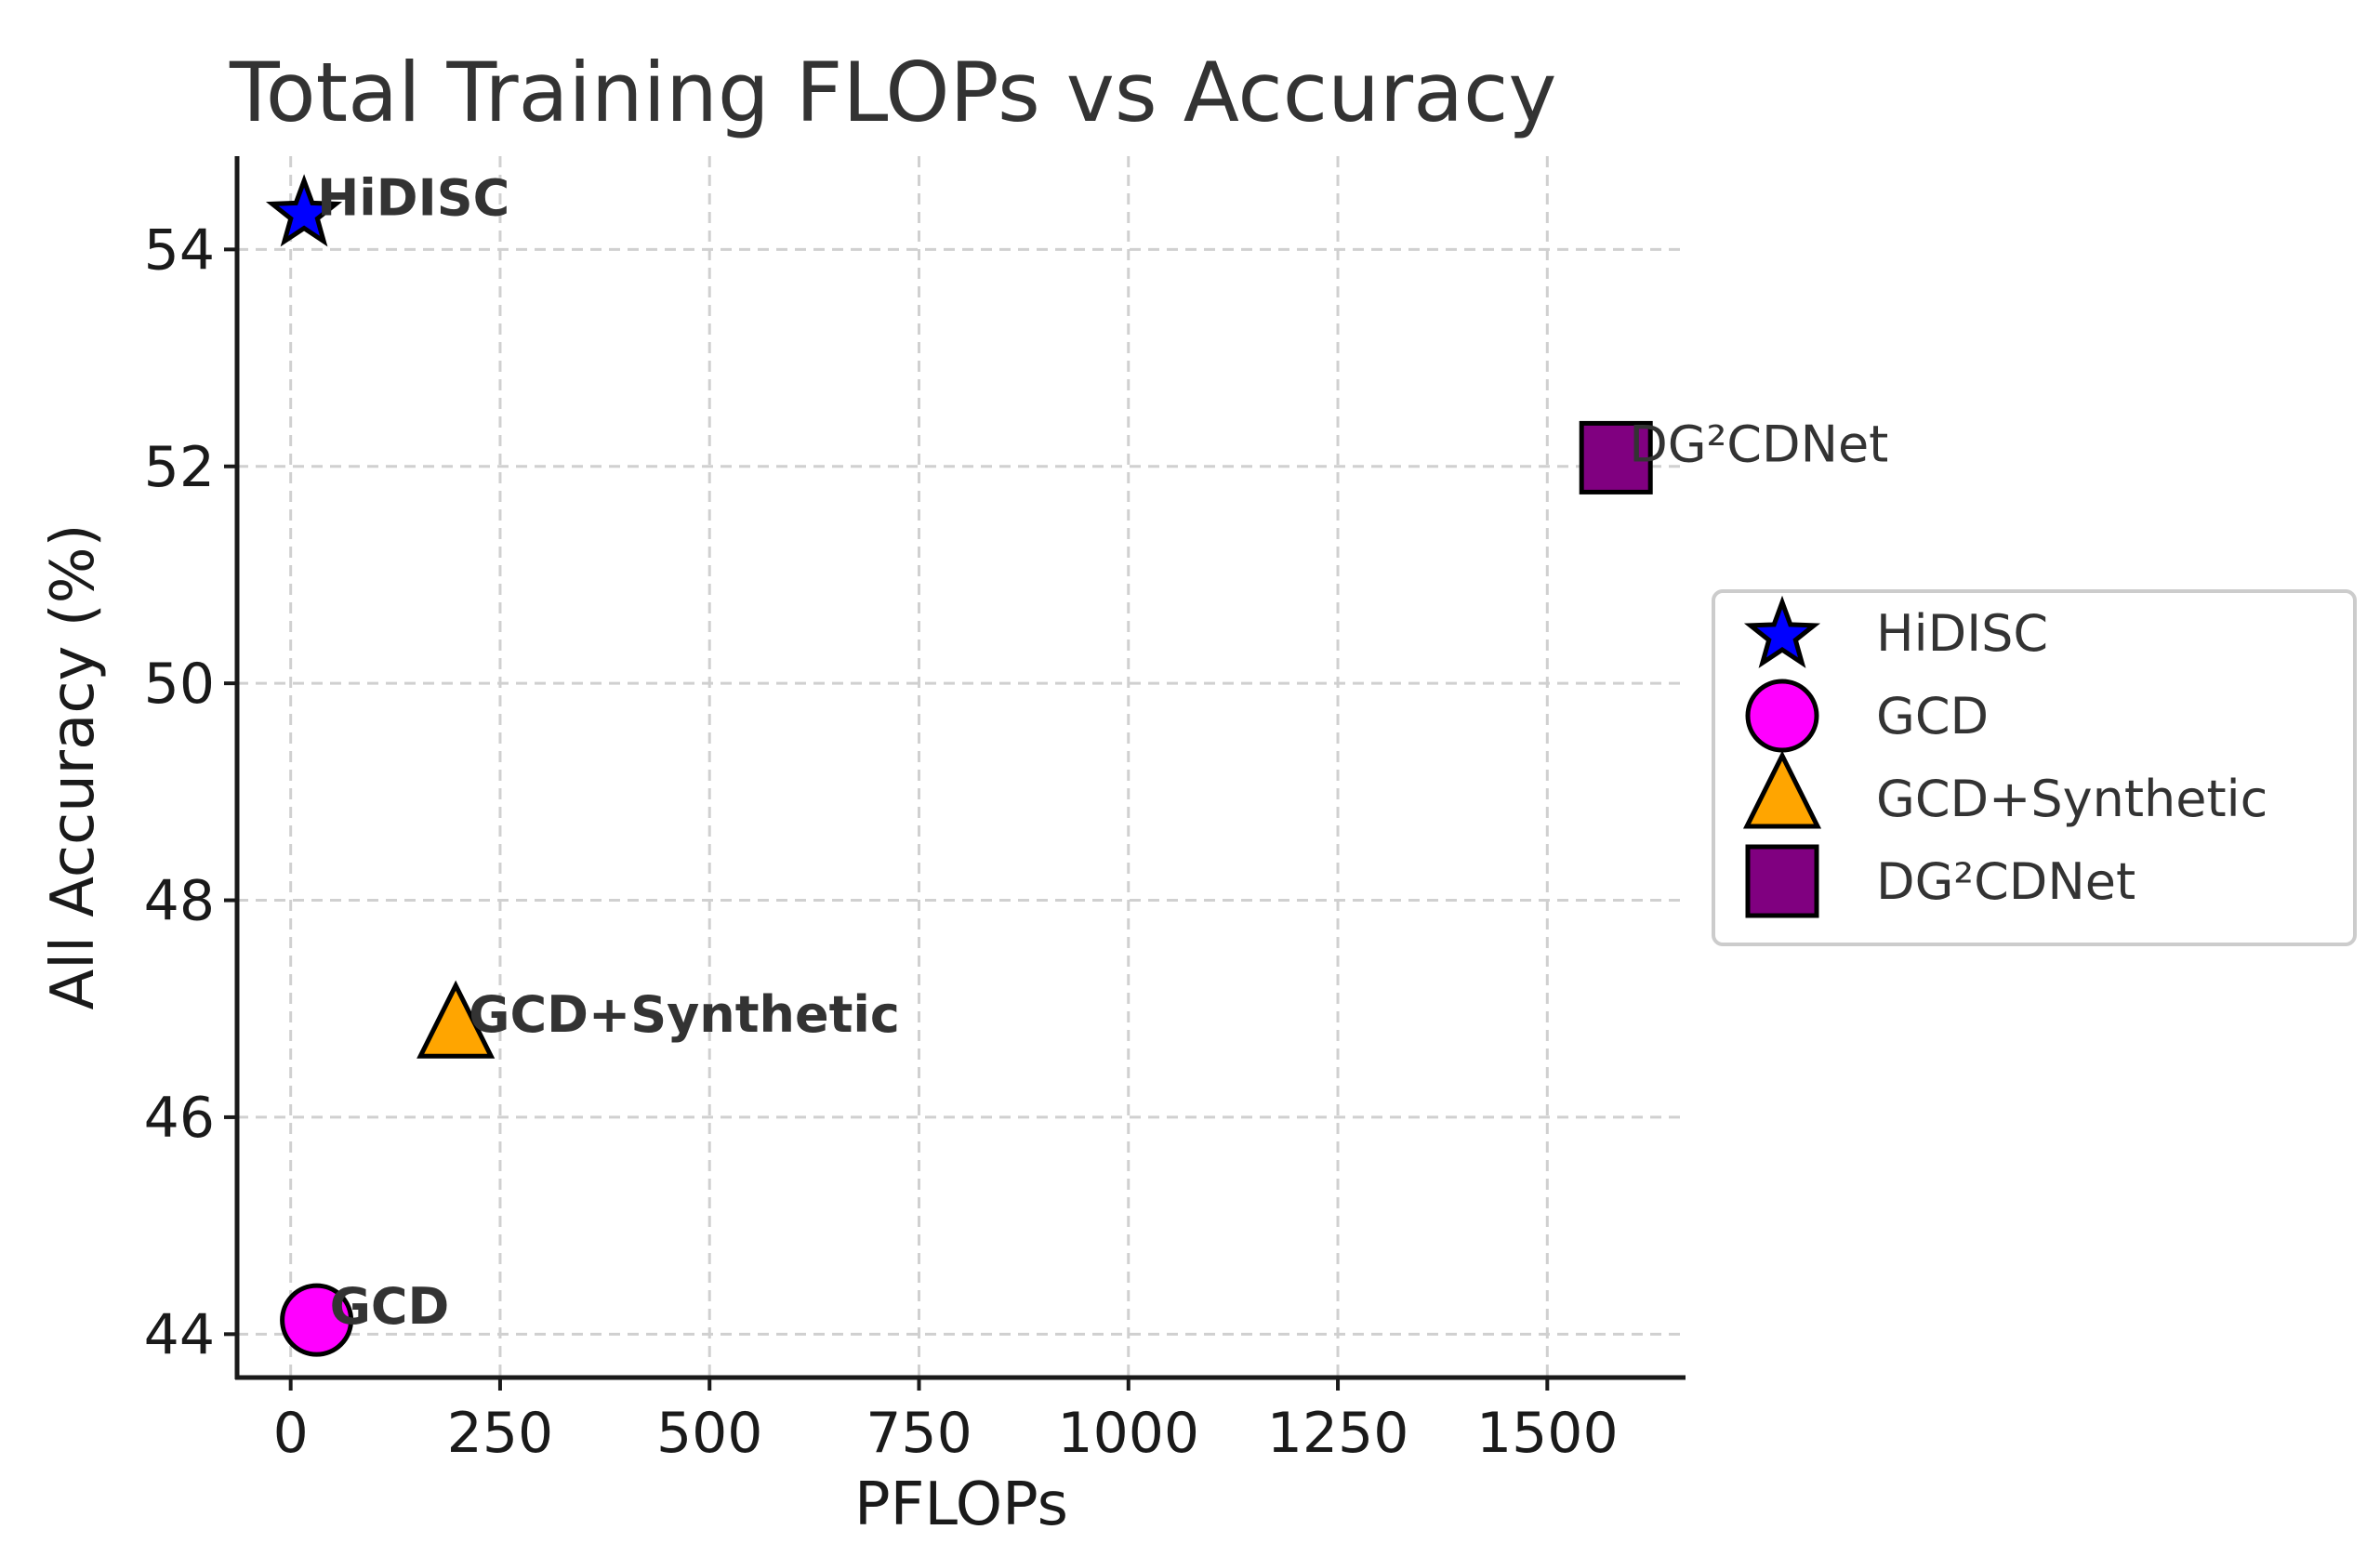  Describe the element at coordinates (1932, 716) in the screenshot. I see `legend-label: GCD` at that location.